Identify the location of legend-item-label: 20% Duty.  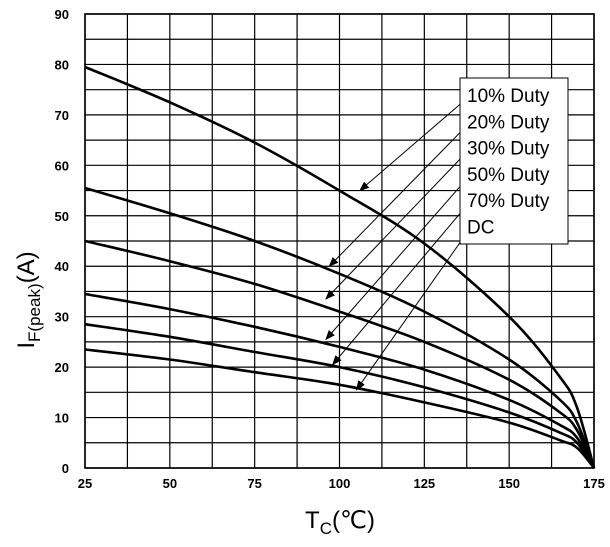
(508, 122).